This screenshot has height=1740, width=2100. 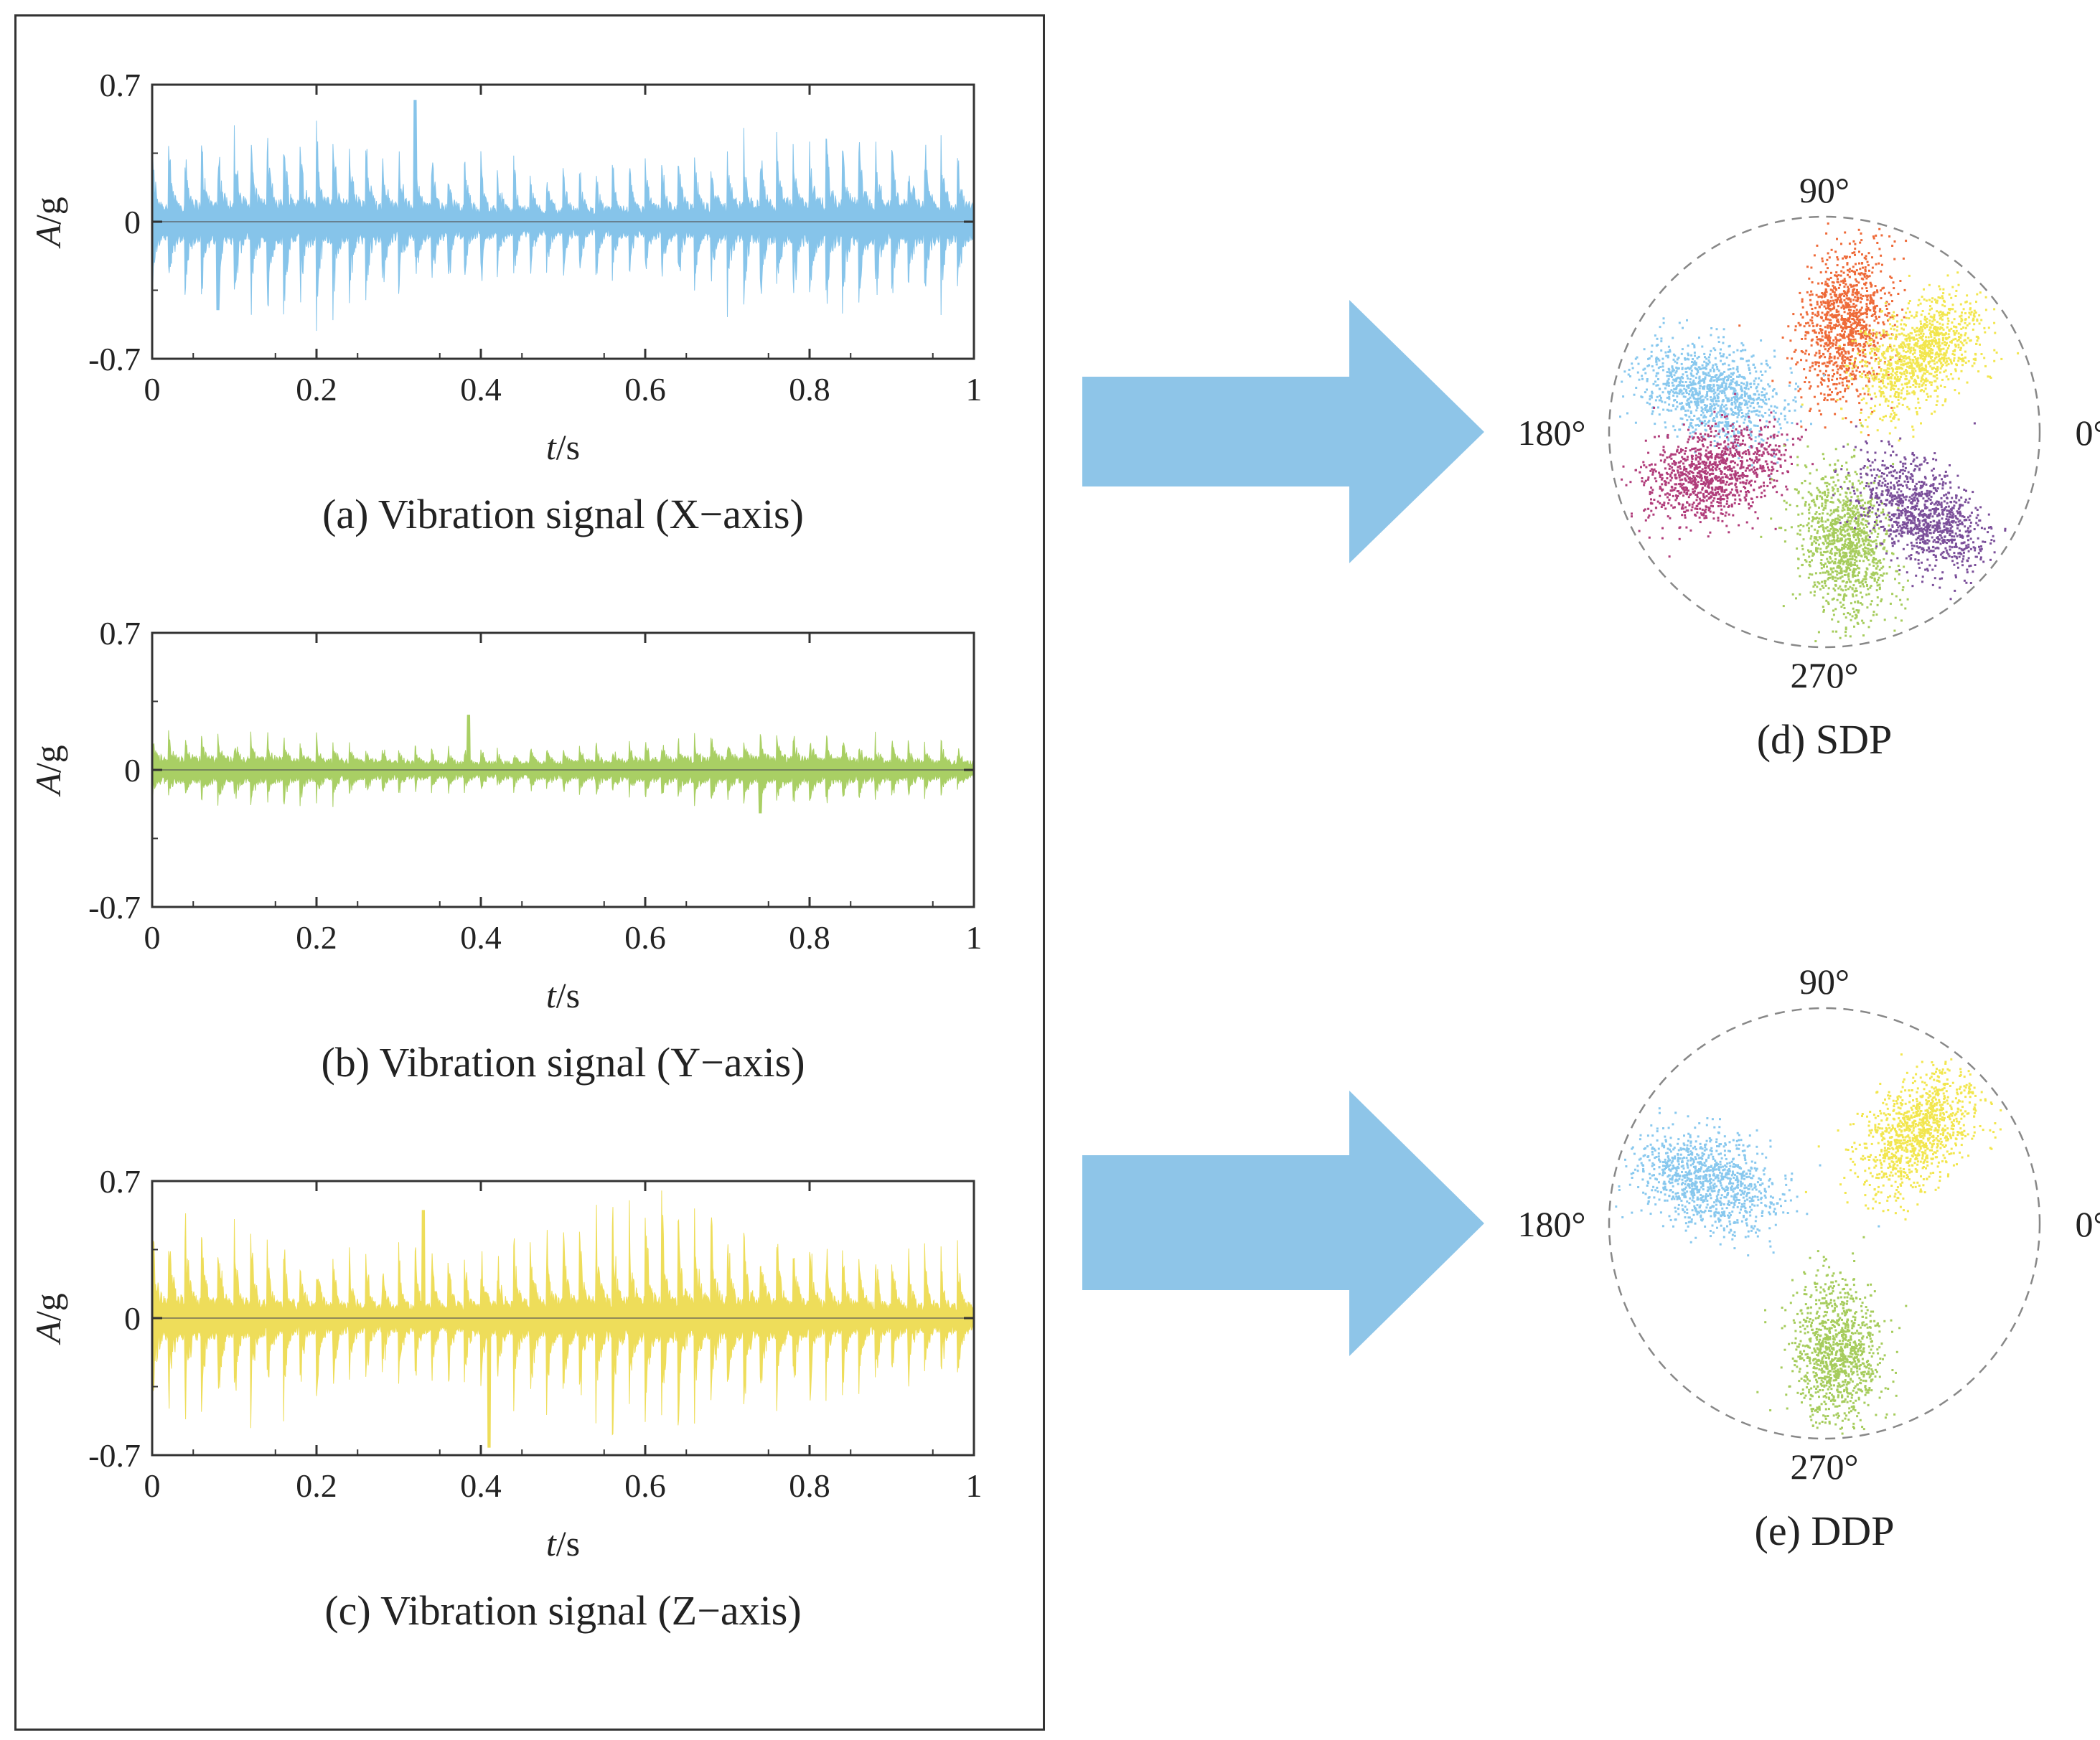 I want to click on y-tick-label-a: 0.7, so click(x=120, y=85).